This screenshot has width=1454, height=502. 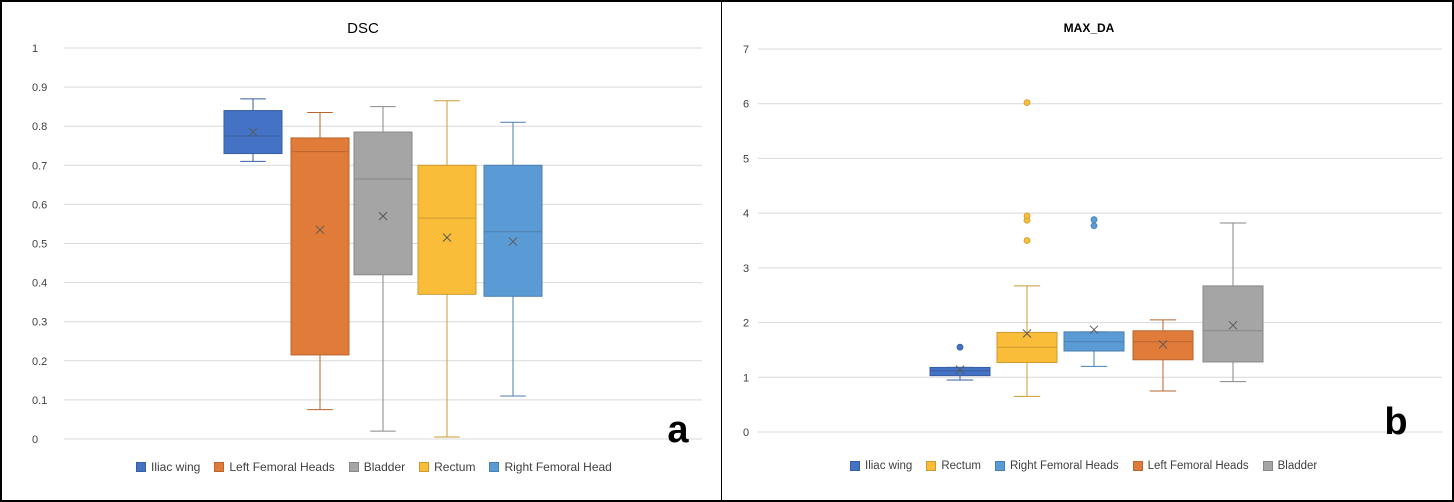 What do you see at coordinates (746, 50) in the screenshot?
I see `y-tick-label: 7` at bounding box center [746, 50].